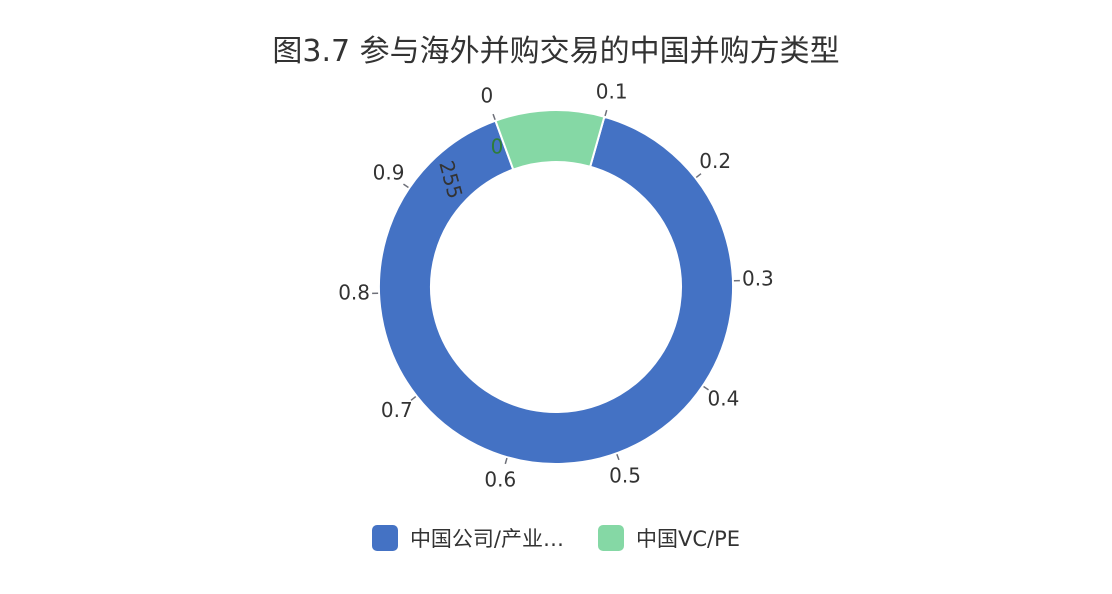  I want to click on legend-item-vcpe: 中国VC/PE, so click(669, 538).